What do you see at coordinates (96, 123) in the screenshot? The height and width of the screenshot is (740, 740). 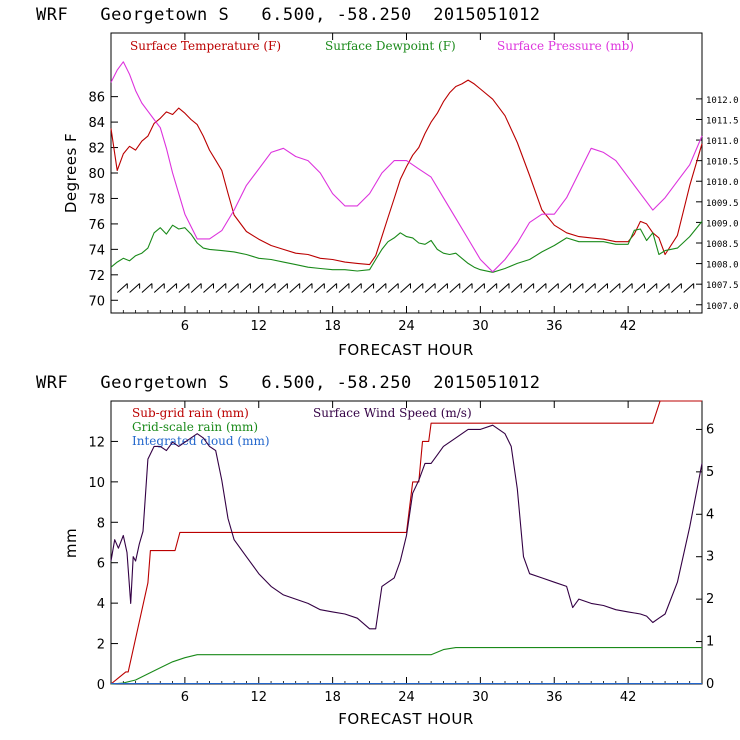 I see `panel1-y-tick-label: 84` at bounding box center [96, 123].